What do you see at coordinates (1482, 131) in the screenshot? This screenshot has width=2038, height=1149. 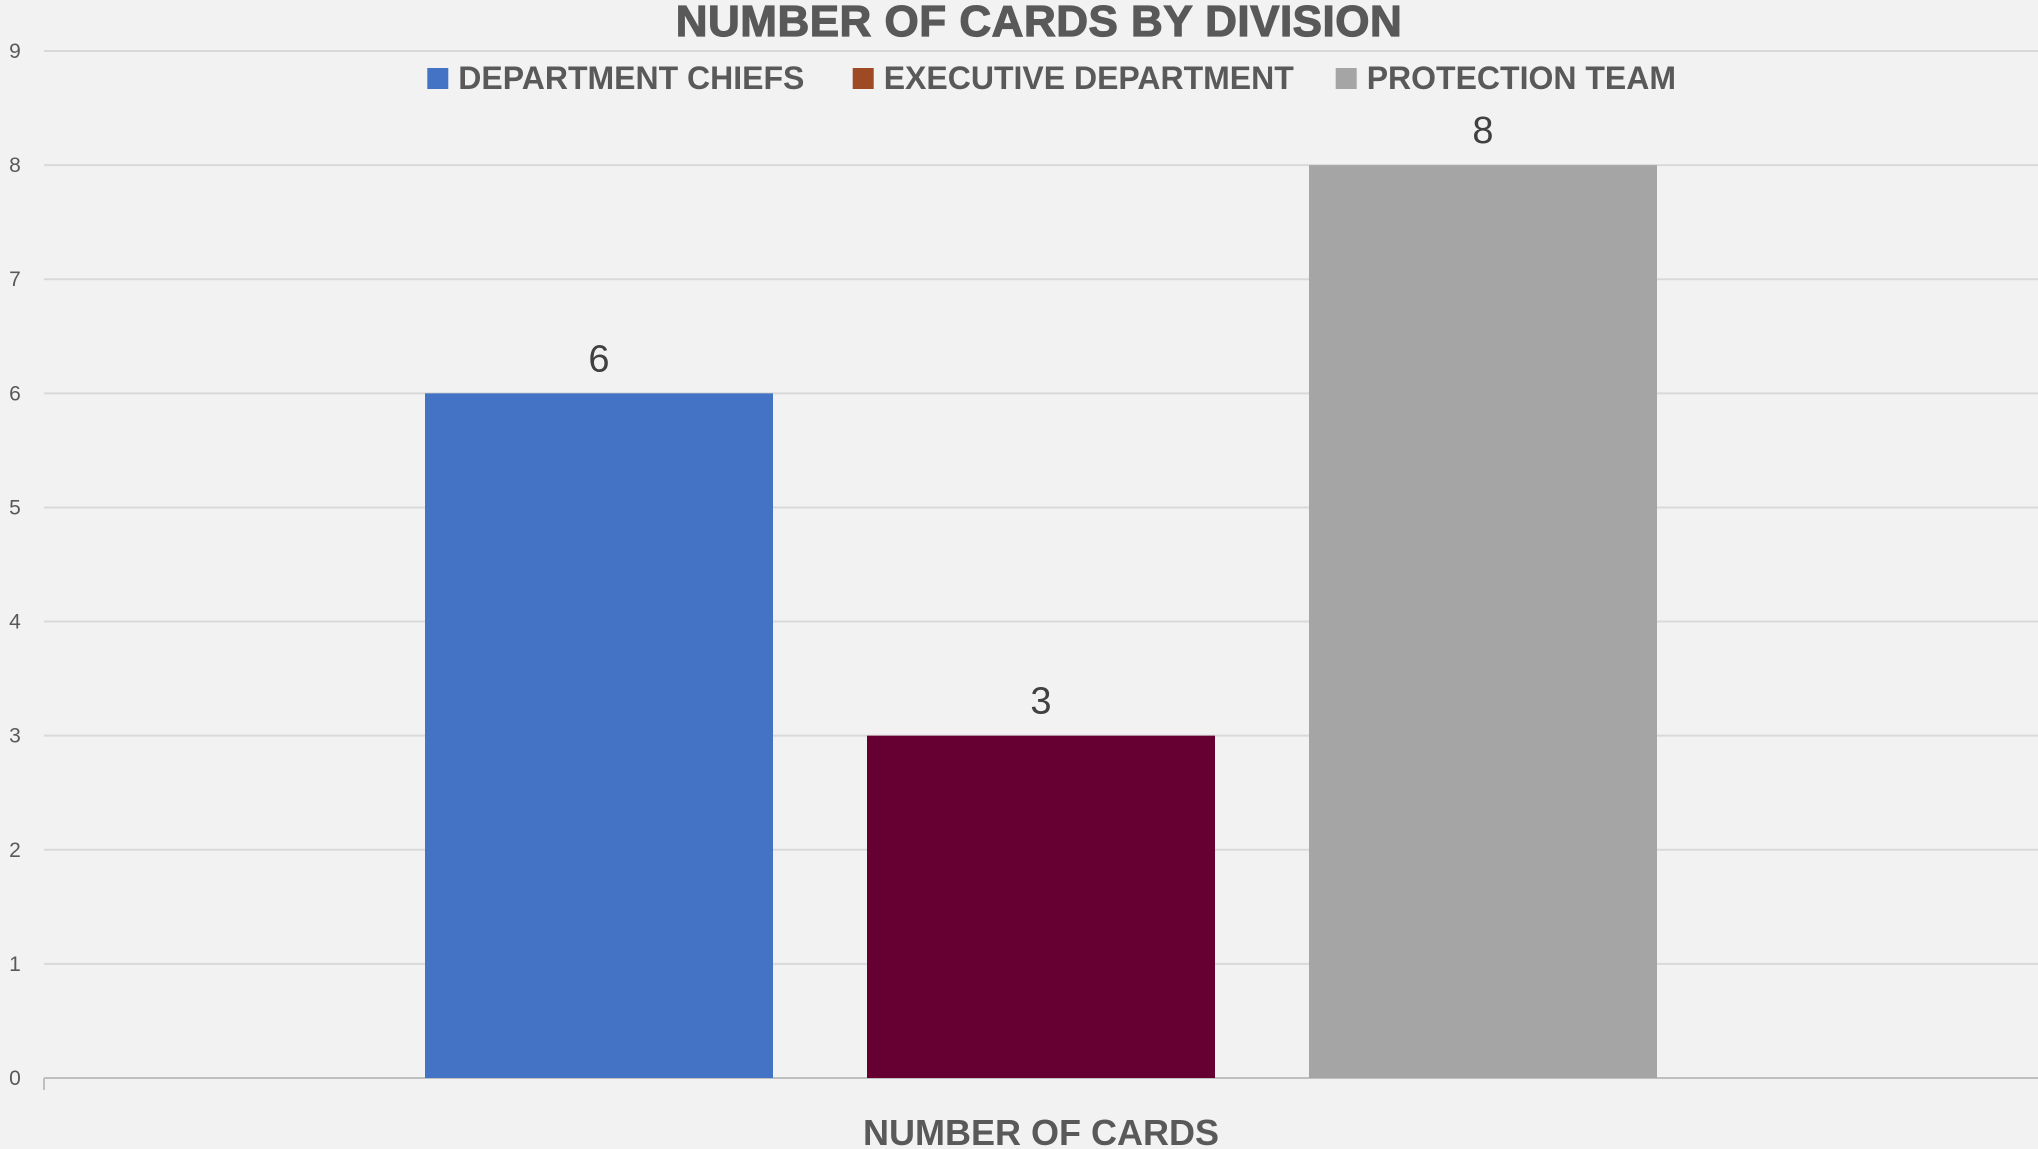 I see `data-label: 8` at bounding box center [1482, 131].